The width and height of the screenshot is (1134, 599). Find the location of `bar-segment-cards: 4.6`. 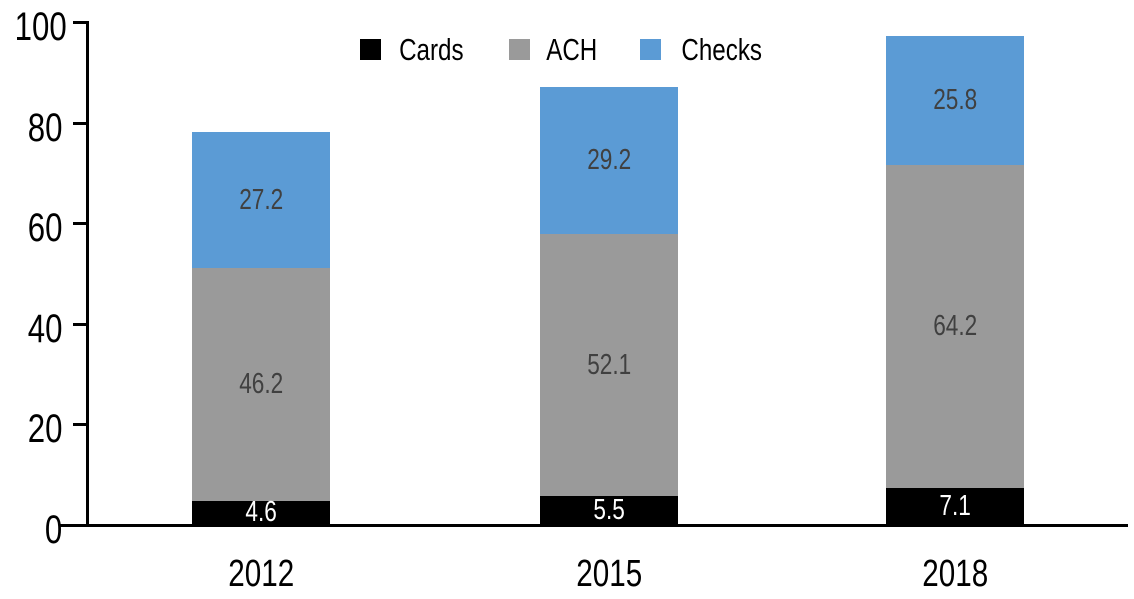

bar-segment-cards: 4.6 is located at coordinates (261, 511).